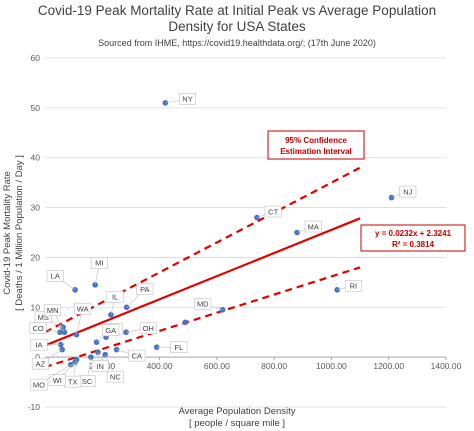  I want to click on chart-title-line2: Density for USA States, so click(237, 26).